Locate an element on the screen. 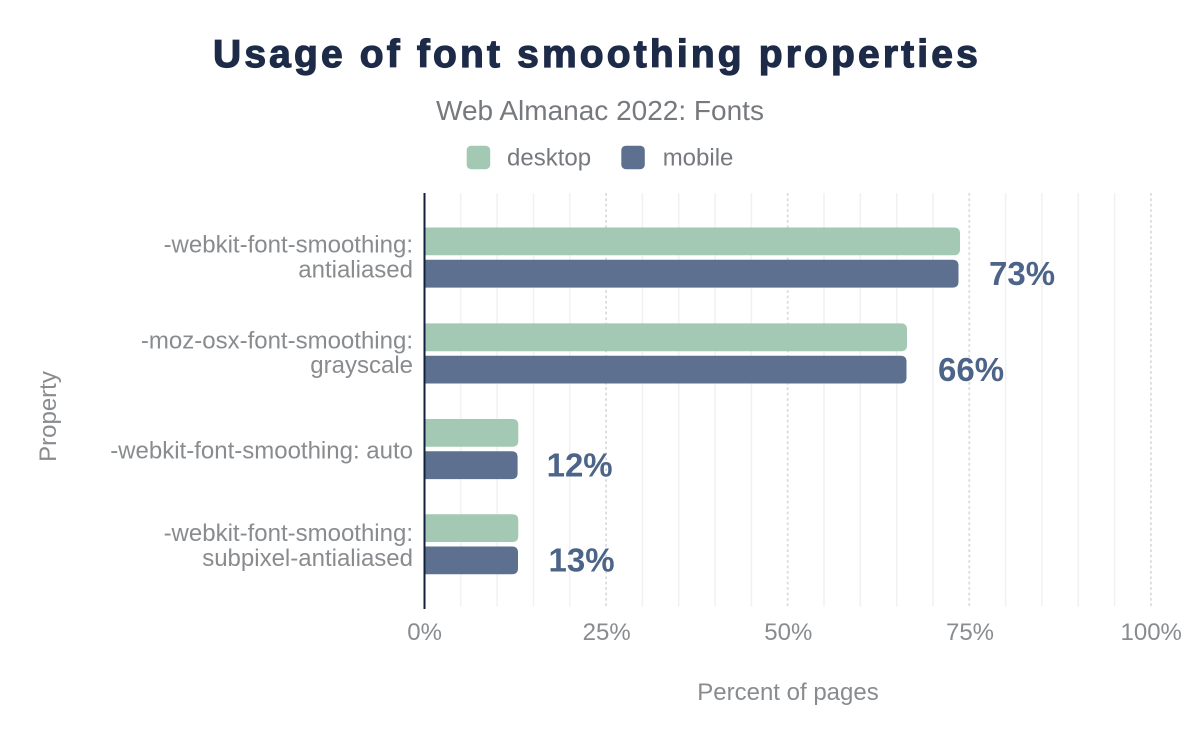 This screenshot has width=1200, height=742. svg-text: Web Almanac 2022: Fonts is located at coordinates (600, 110).